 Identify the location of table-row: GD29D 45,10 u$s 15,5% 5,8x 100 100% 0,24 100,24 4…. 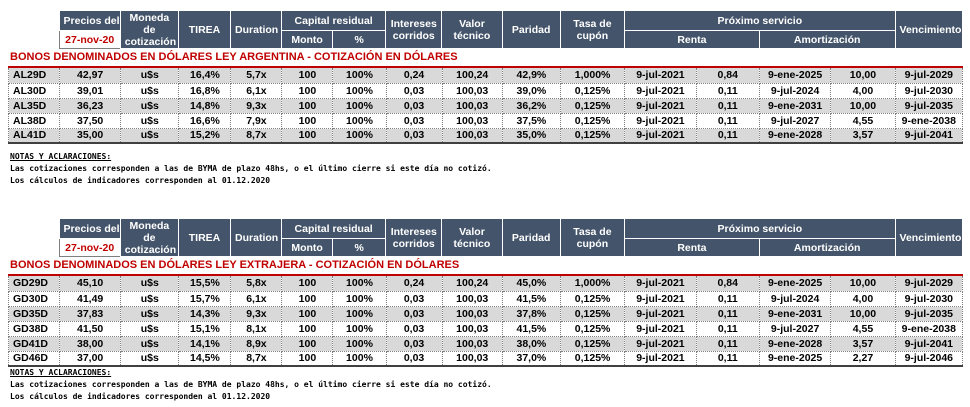
(485, 284).